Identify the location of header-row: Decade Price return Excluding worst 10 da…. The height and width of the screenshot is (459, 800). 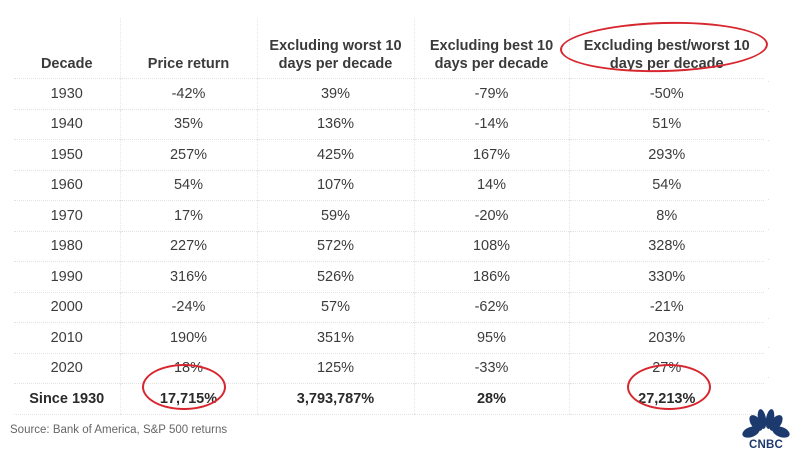
(389, 48).